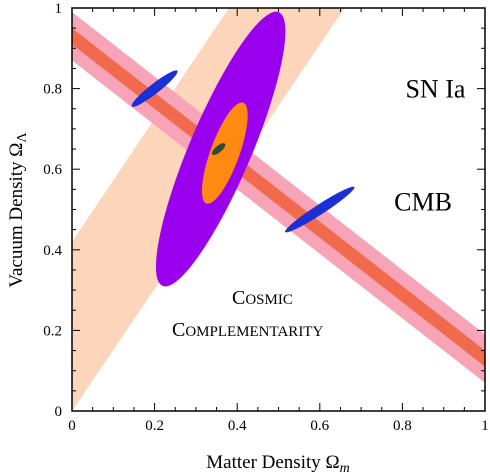 Image resolution: width=490 pixels, height=476 pixels. What do you see at coordinates (59, 412) in the screenshot?
I see `y-tick-label: 0` at bounding box center [59, 412].